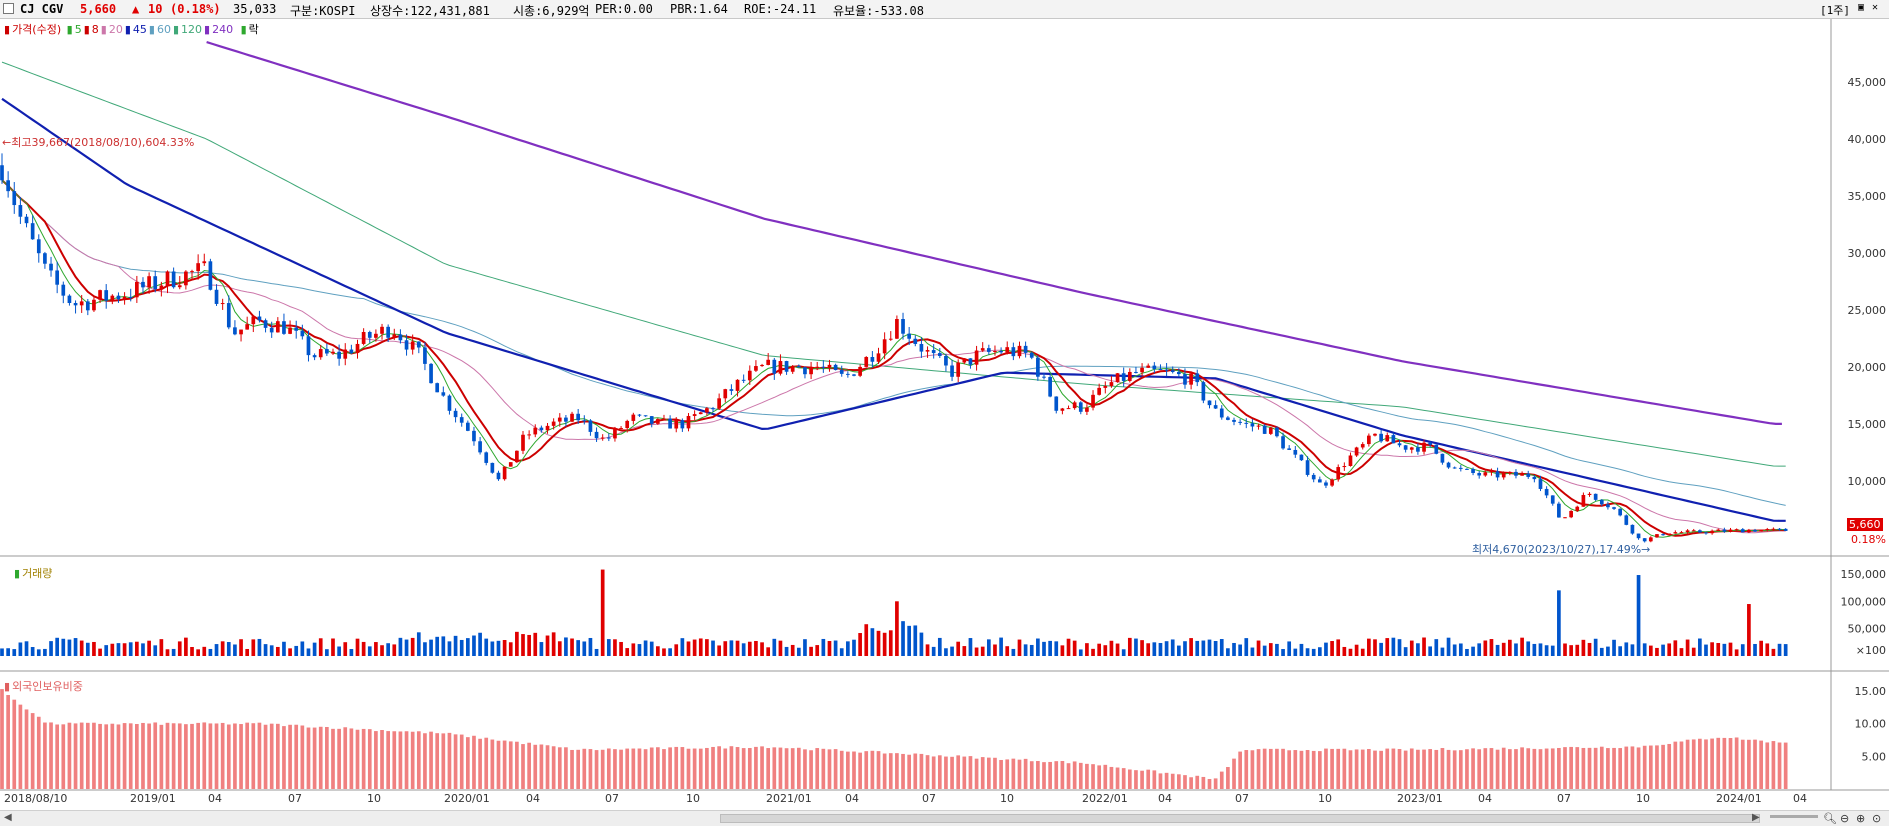 This screenshot has height=826, width=1889. What do you see at coordinates (1835, 10) in the screenshot?
I see `period-button: [1주]` at bounding box center [1835, 10].